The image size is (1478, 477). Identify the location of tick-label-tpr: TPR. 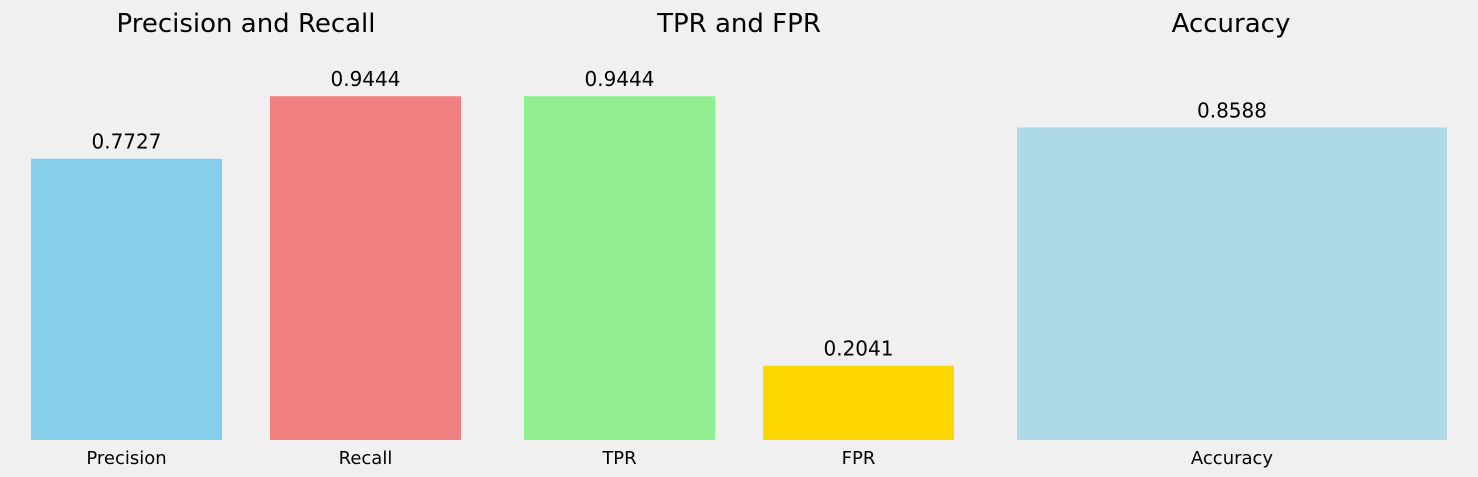
(618, 458).